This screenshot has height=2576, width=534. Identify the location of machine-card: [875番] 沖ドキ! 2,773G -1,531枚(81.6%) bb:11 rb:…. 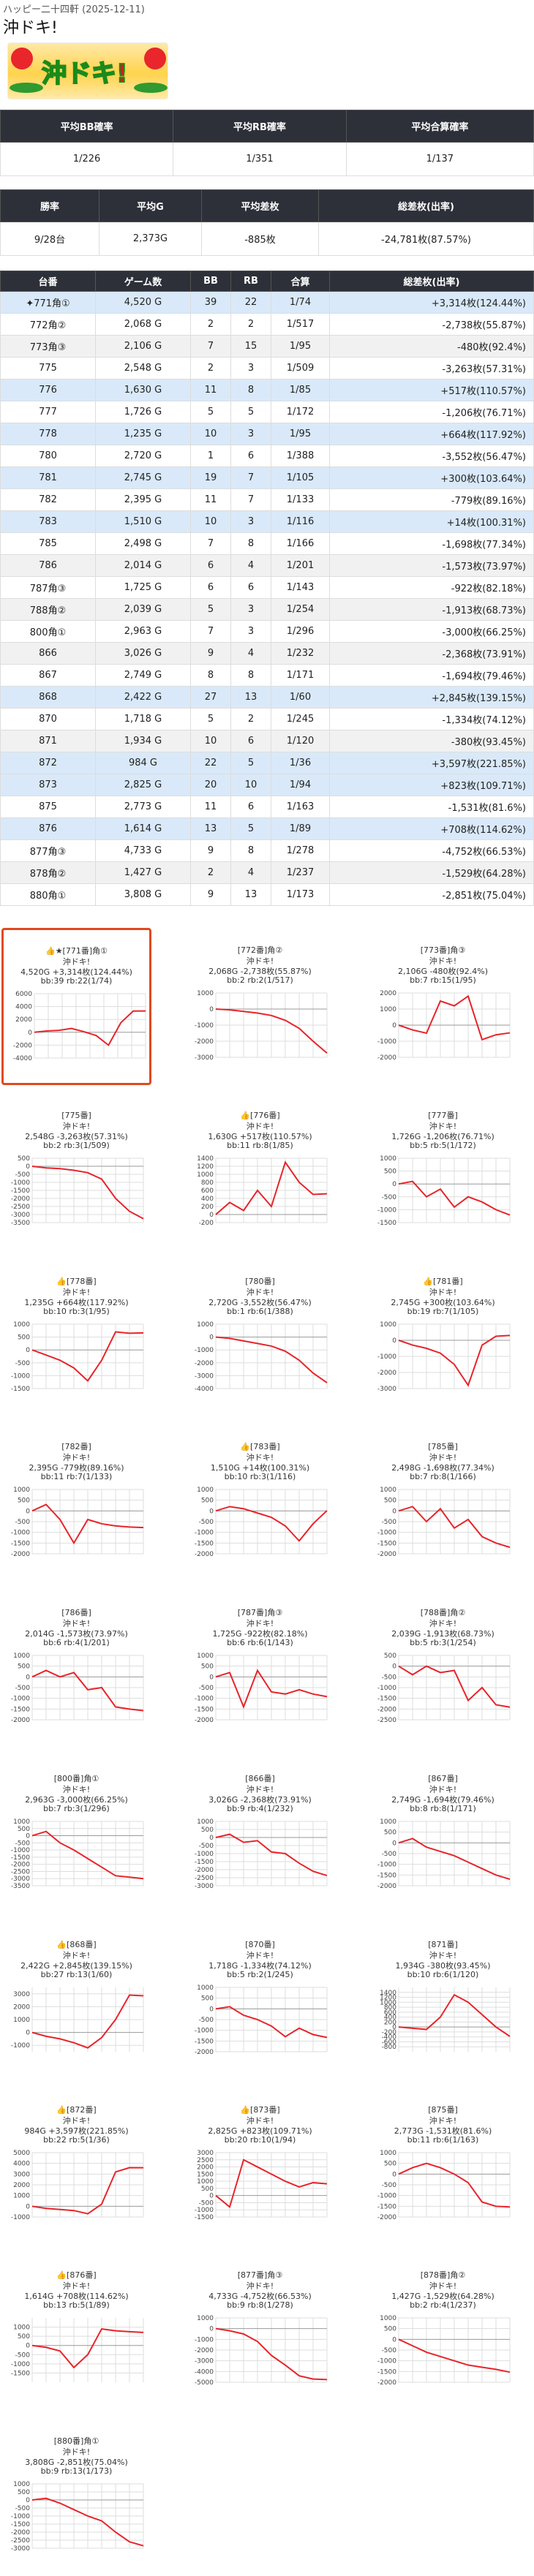
(443, 2166).